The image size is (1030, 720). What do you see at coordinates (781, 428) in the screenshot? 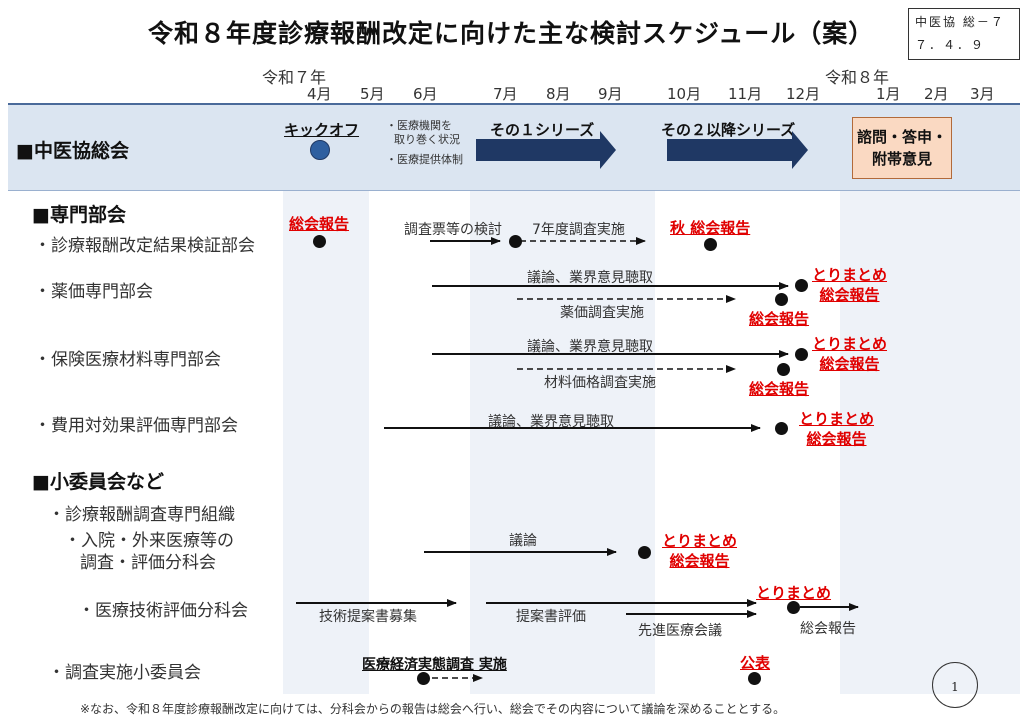
I see `hiyou-marker` at bounding box center [781, 428].